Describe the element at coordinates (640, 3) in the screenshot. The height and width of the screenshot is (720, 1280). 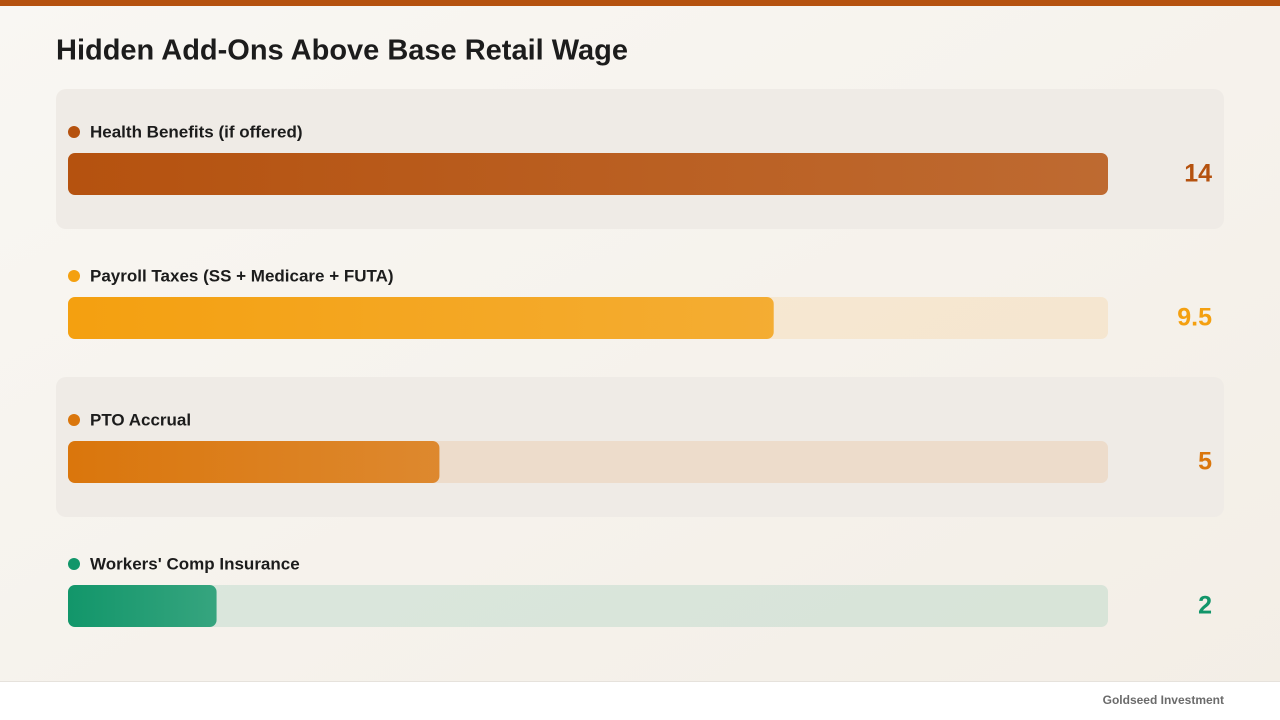
I see `top-accent` at that location.